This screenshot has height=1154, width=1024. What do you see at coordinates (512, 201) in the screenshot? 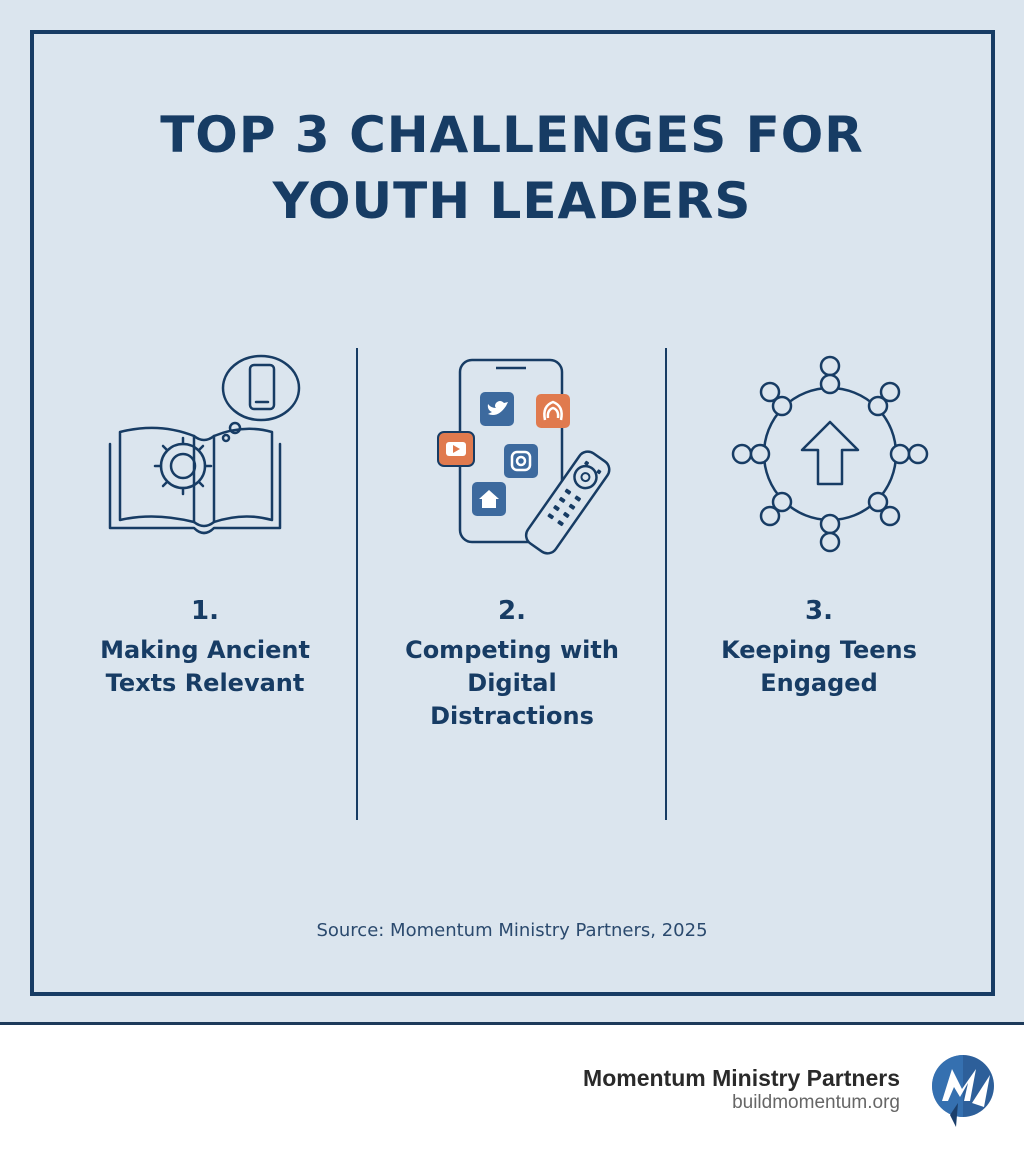
I see `title-line-2: YOUTH LEADERS` at bounding box center [512, 201].